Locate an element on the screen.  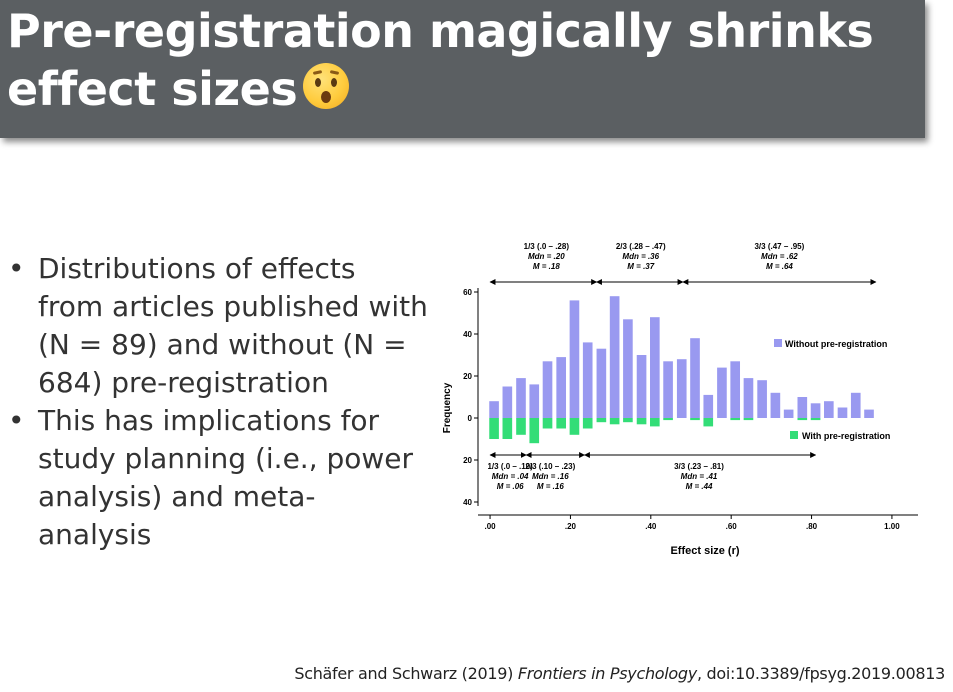
bottom-annotation-text: 1/3 (.0 – .10) is located at coordinates (510, 466).